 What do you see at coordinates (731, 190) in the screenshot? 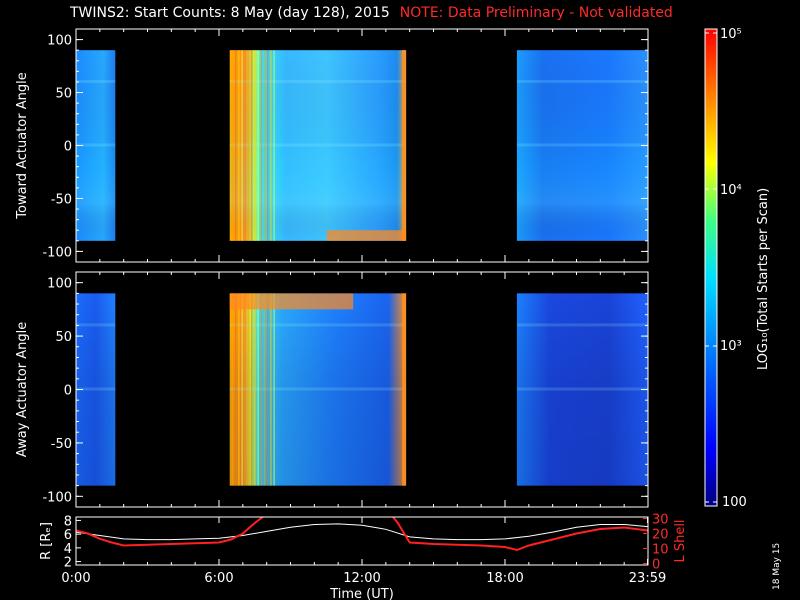
I see `colorbar-tick-label: 10⁴` at bounding box center [731, 190].